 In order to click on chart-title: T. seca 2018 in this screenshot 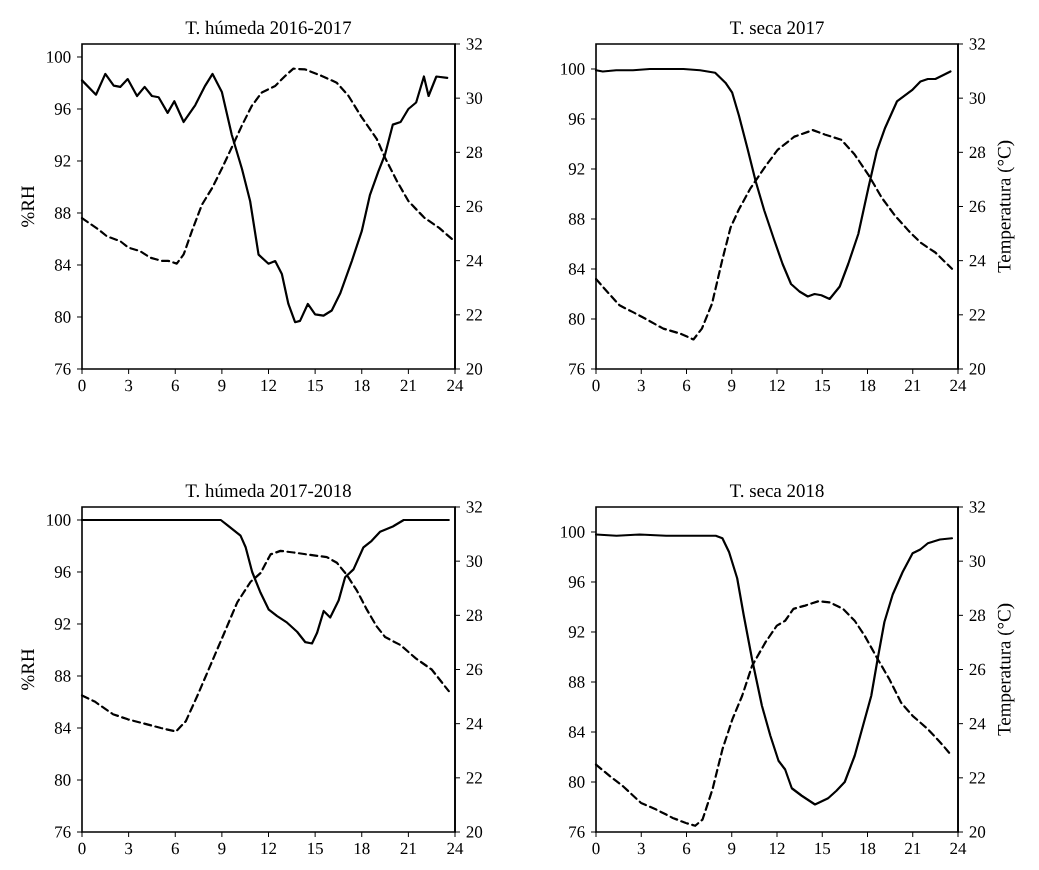, I will do `click(776, 491)`.